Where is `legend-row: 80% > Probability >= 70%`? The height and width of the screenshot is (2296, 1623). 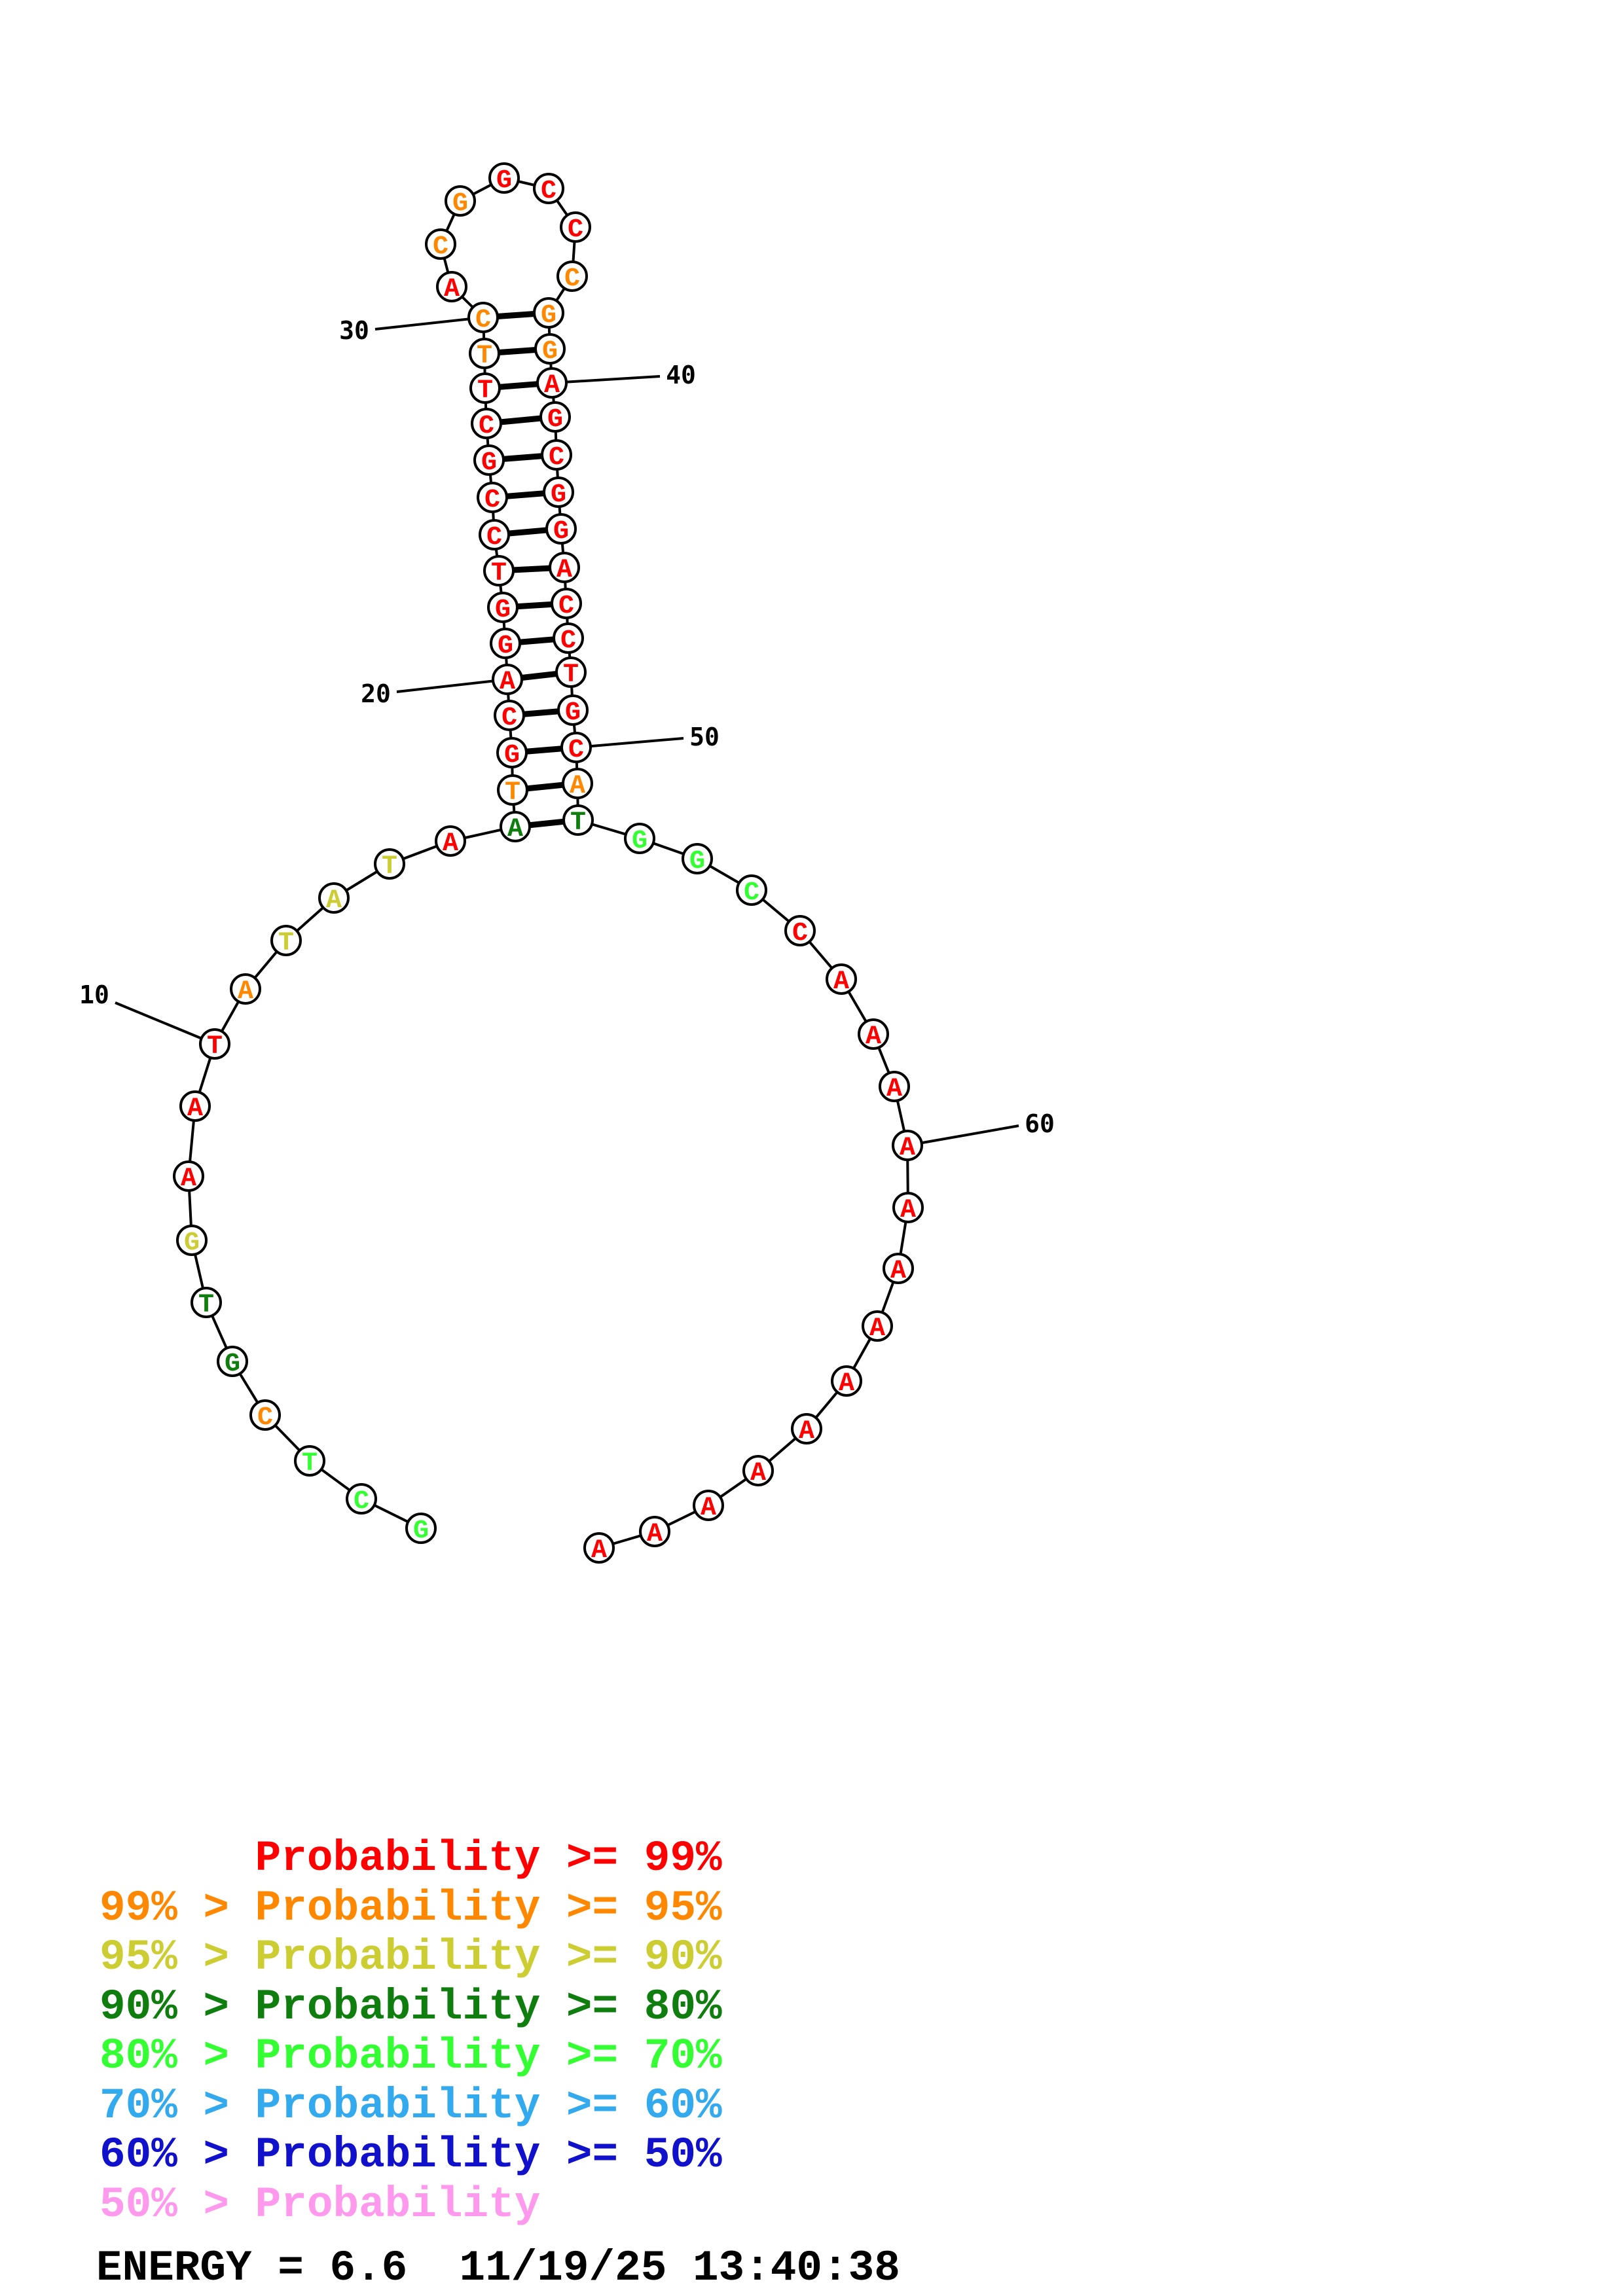 legend-row: 80% > Probability >= 70% is located at coordinates (411, 2056).